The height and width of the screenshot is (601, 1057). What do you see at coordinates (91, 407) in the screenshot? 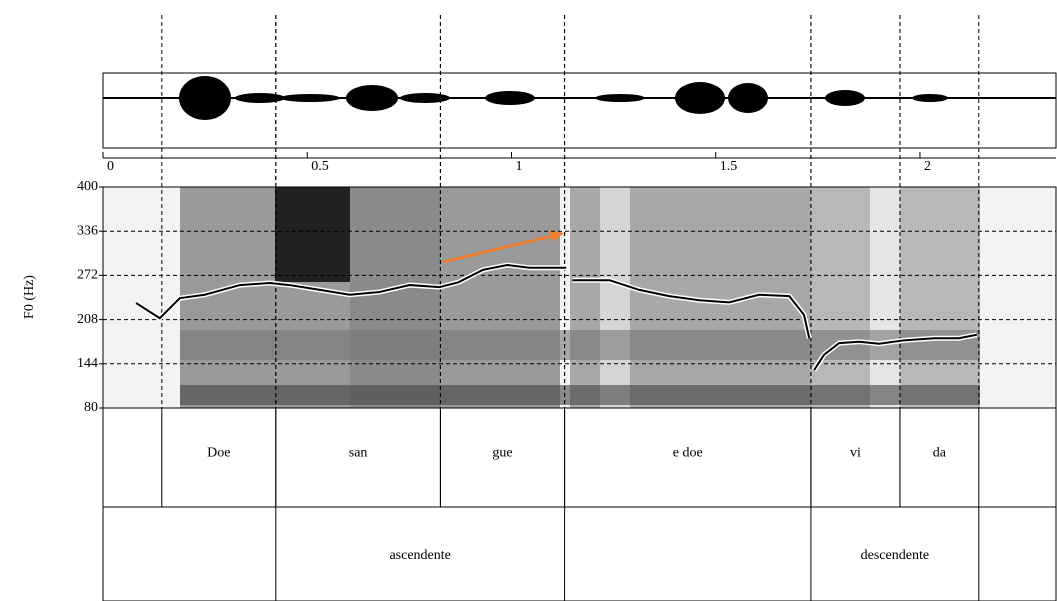
I see `y-tick-label: 80` at bounding box center [91, 407].